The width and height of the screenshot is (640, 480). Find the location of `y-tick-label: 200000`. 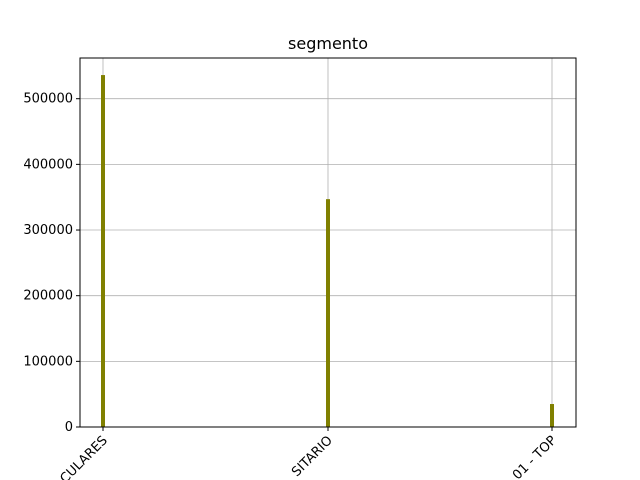

y-tick-label: 200000 is located at coordinates (48, 296).